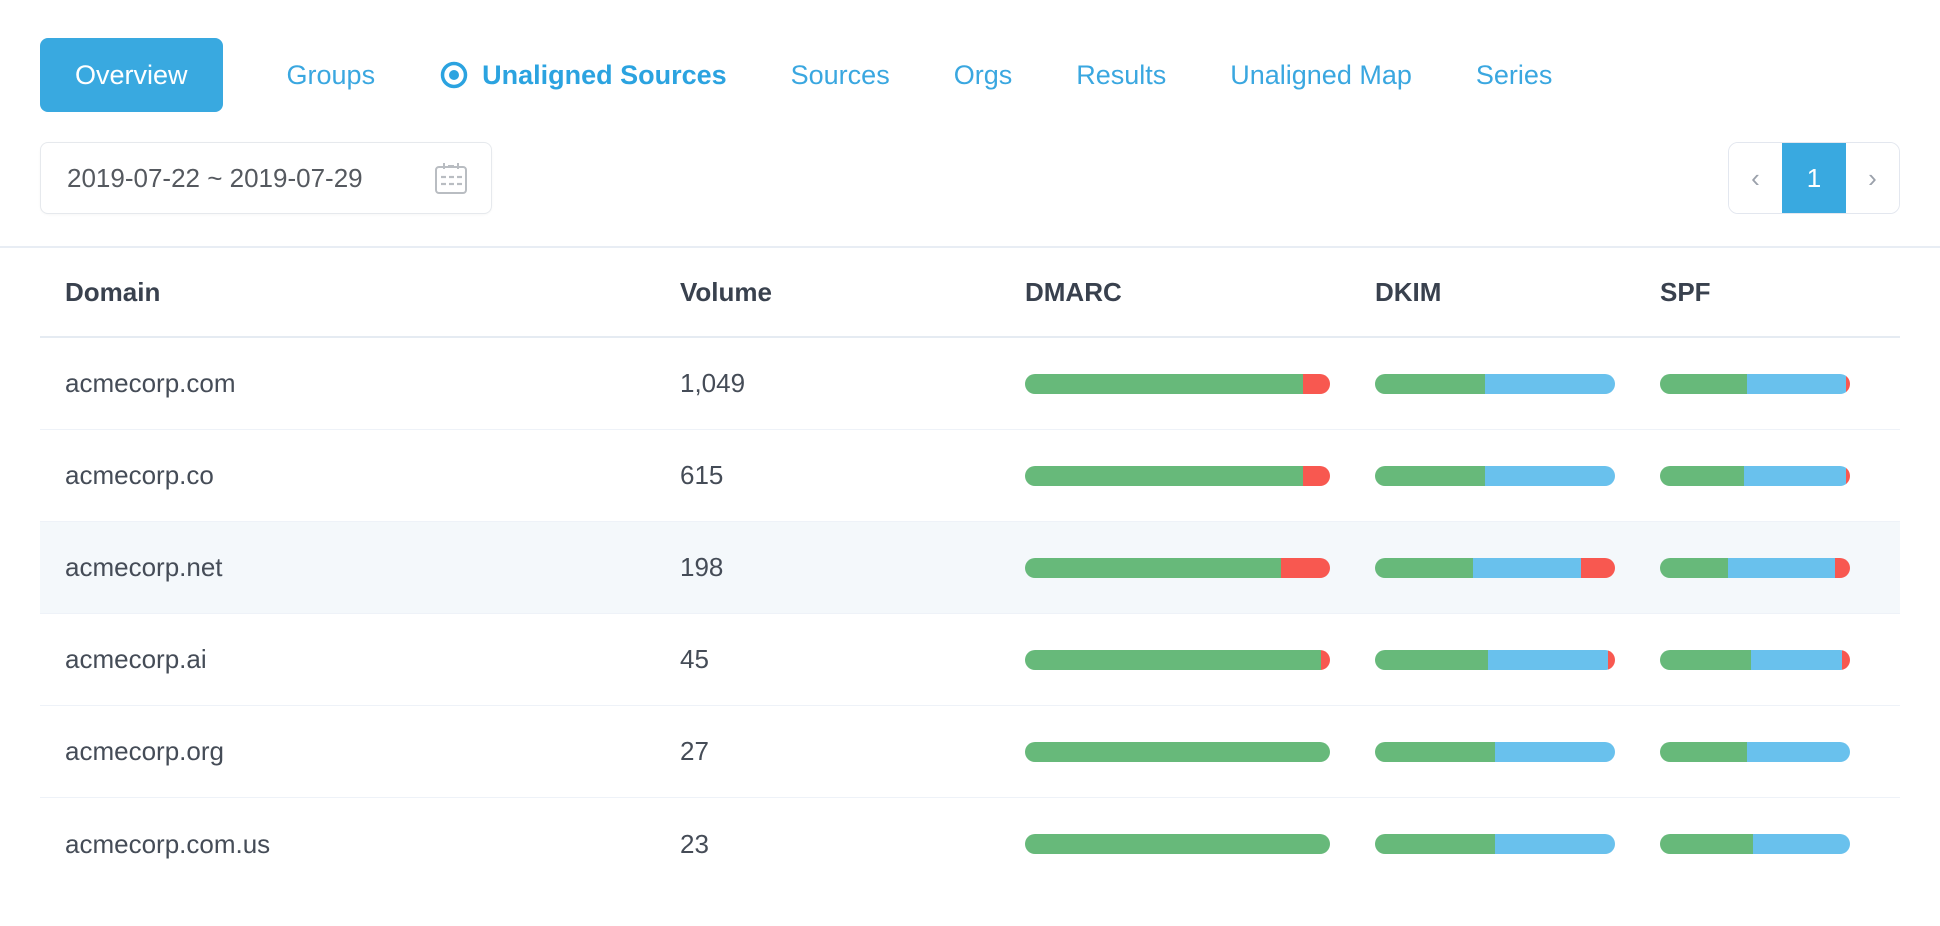 This screenshot has width=1940, height=926. What do you see at coordinates (694, 659) in the screenshot?
I see `volume-cell: 45` at bounding box center [694, 659].